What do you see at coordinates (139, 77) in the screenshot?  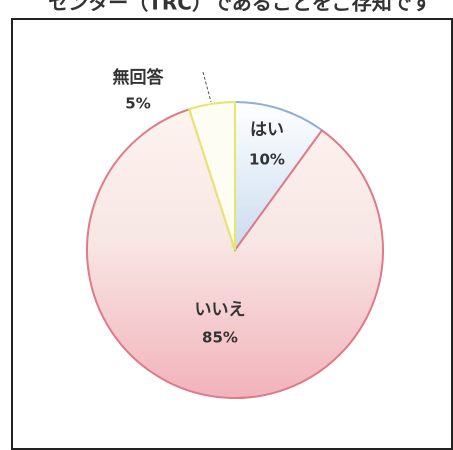 I see `slice-label: 無回答` at bounding box center [139, 77].